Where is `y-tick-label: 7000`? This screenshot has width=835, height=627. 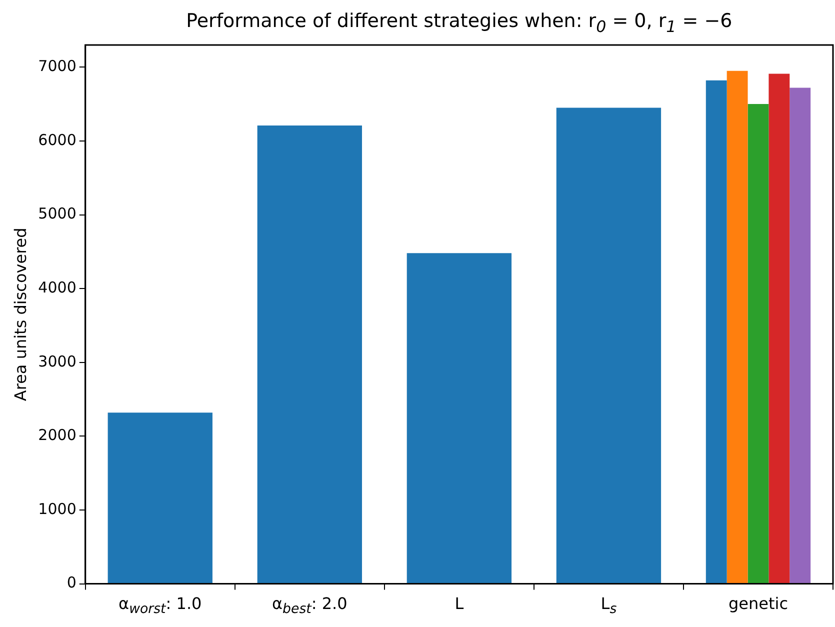 y-tick-label: 7000 is located at coordinates (57, 66).